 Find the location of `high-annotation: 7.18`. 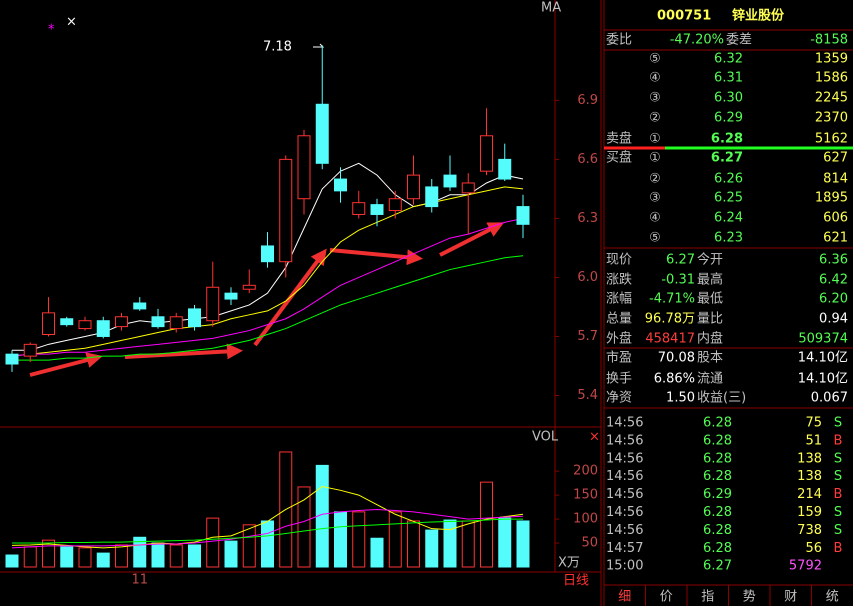

high-annotation: 7.18 is located at coordinates (277, 47).